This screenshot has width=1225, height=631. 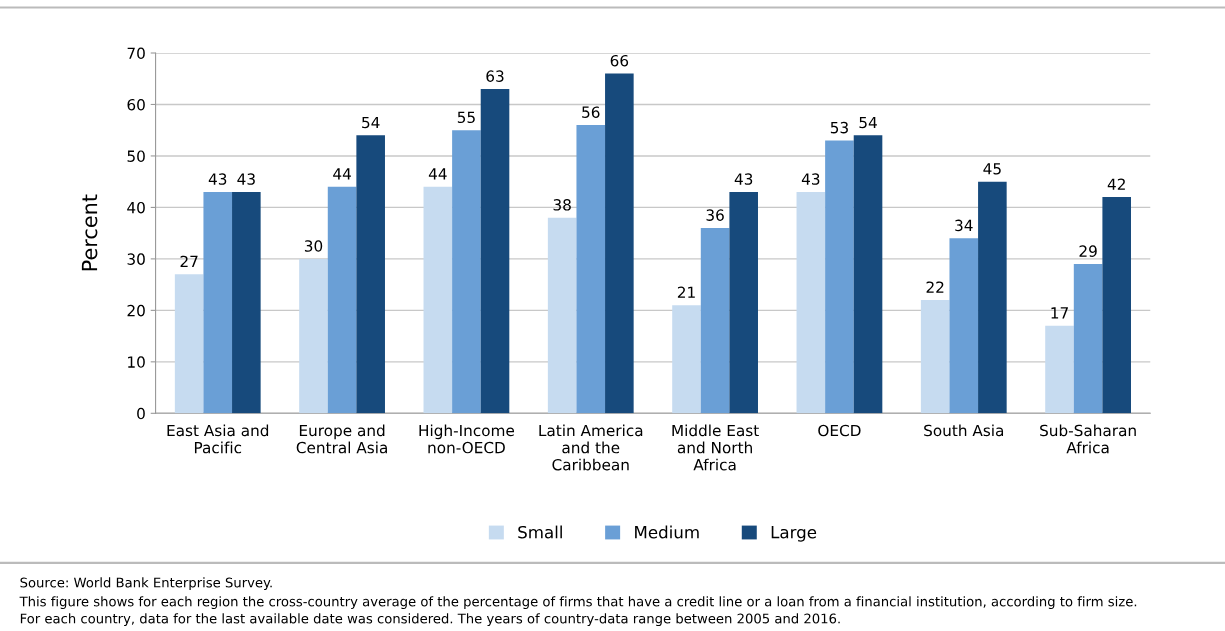 I want to click on data-label: 36, so click(x=715, y=215).